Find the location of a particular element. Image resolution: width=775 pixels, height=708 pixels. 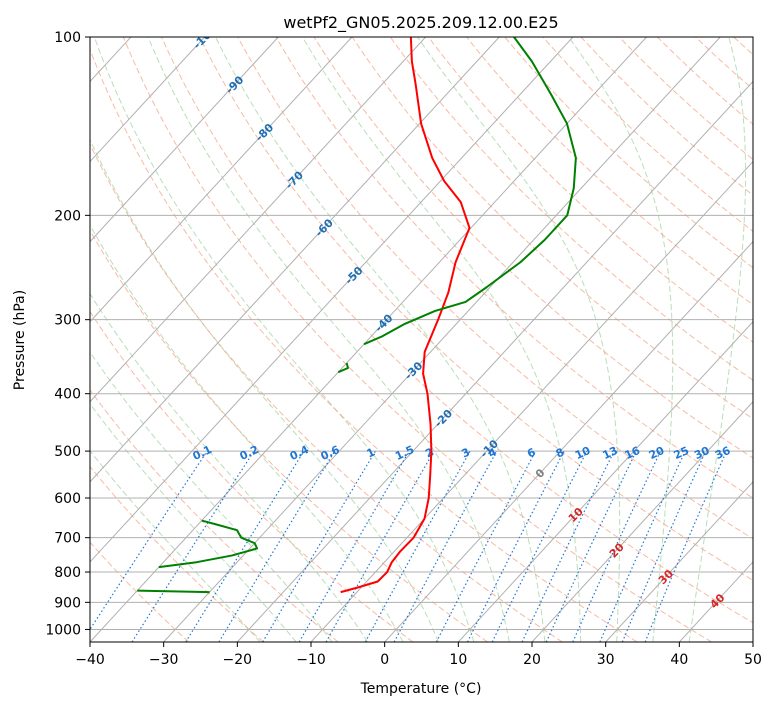

y-tick-label: 400 is located at coordinates (67, 395).